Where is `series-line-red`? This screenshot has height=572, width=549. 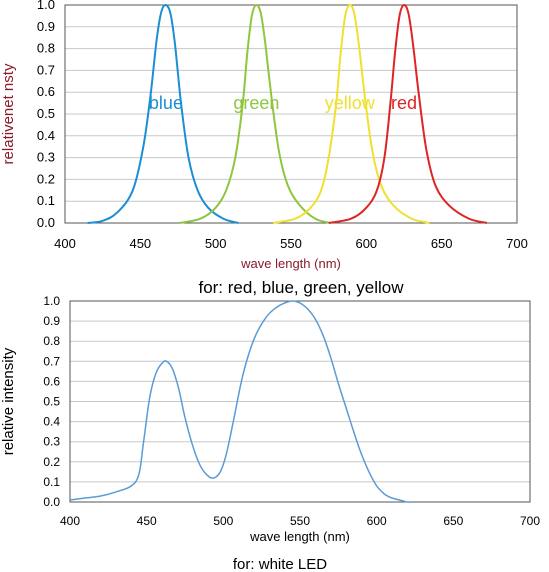
series-line-red is located at coordinates (408, 113).